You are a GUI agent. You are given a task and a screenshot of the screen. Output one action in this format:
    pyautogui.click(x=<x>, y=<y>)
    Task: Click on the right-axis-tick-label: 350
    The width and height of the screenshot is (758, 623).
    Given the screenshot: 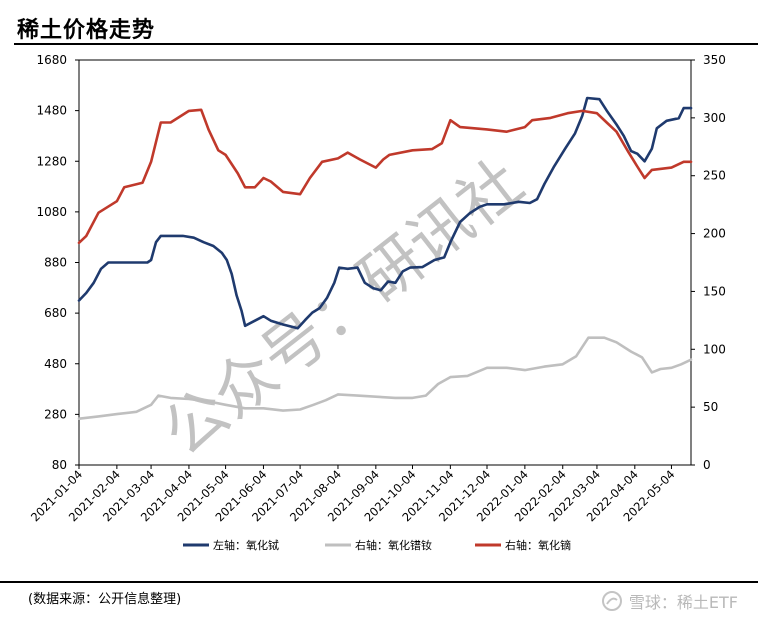 What is the action you would take?
    pyautogui.click(x=714, y=60)
    